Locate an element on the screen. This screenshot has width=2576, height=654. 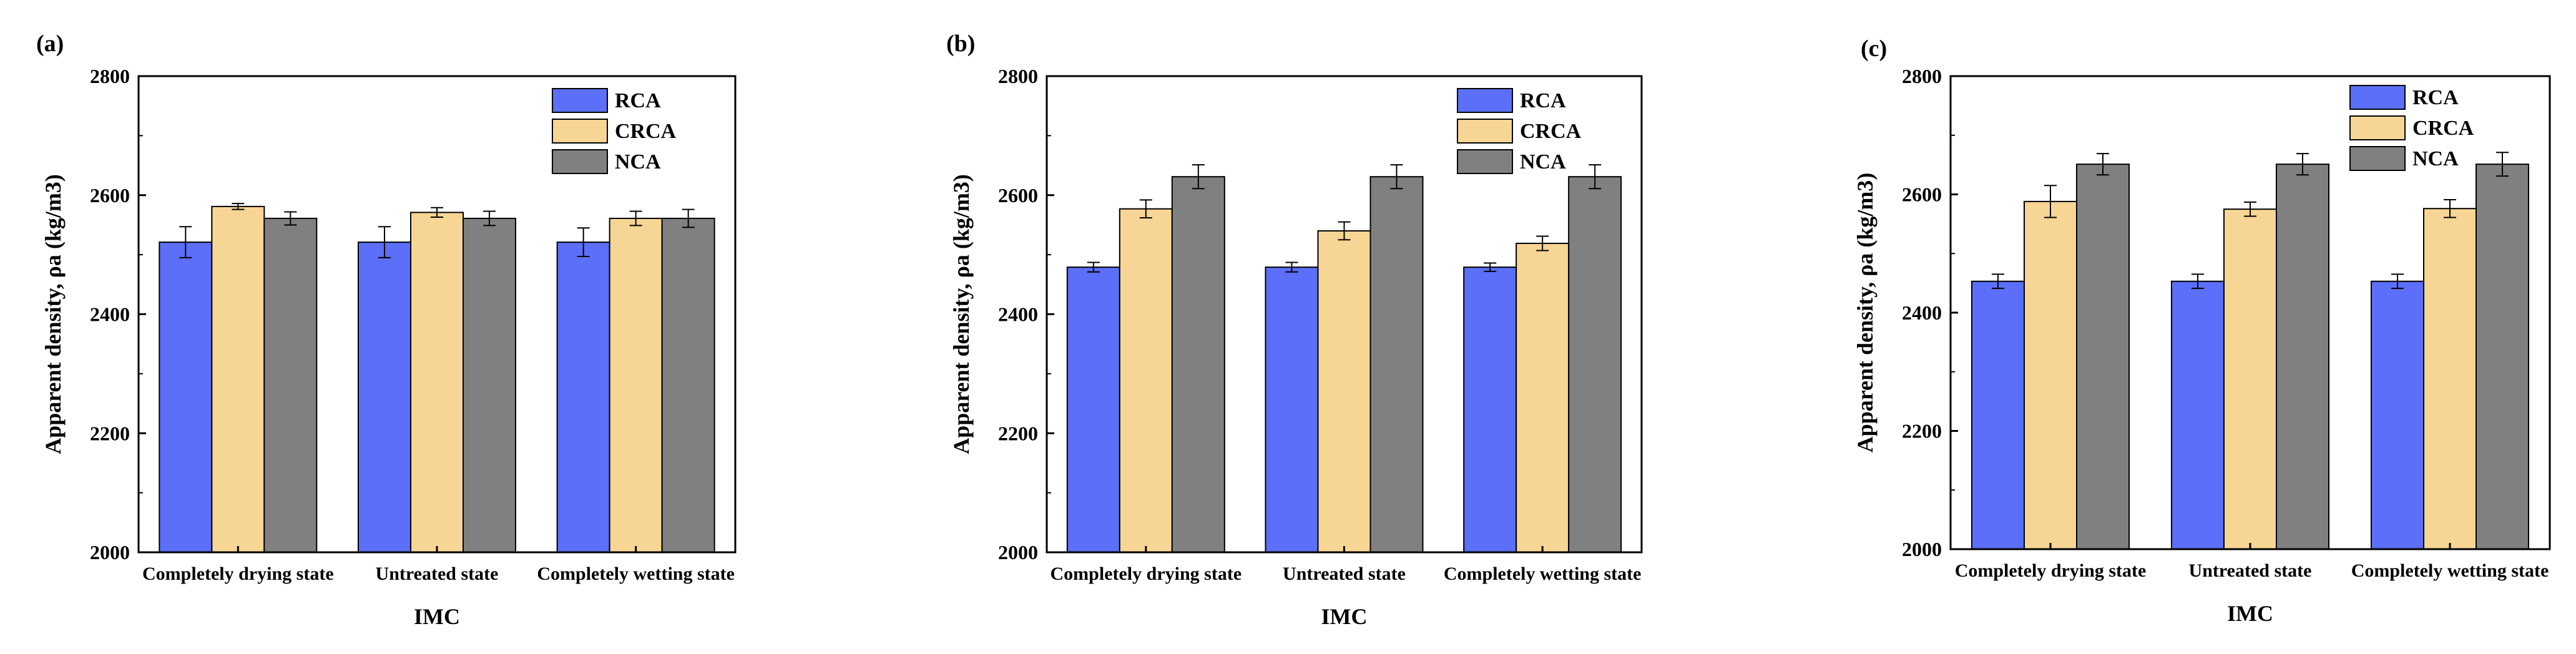
panel-label: (c) is located at coordinates (1874, 49).